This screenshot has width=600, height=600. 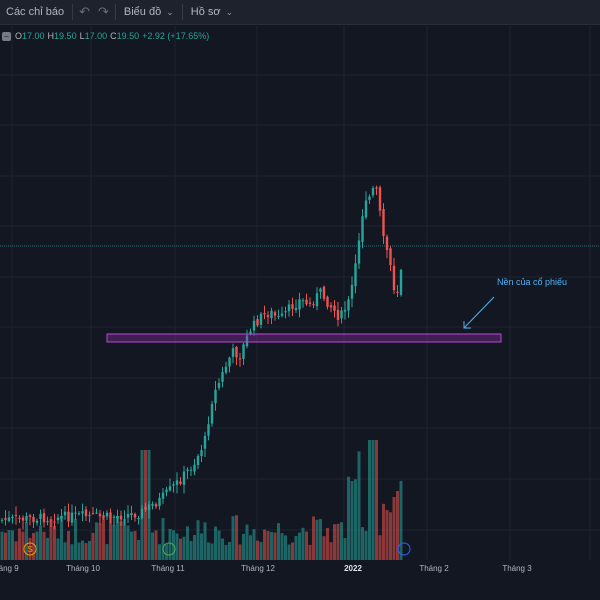 I want to click on open-label: O, so click(x=19, y=36).